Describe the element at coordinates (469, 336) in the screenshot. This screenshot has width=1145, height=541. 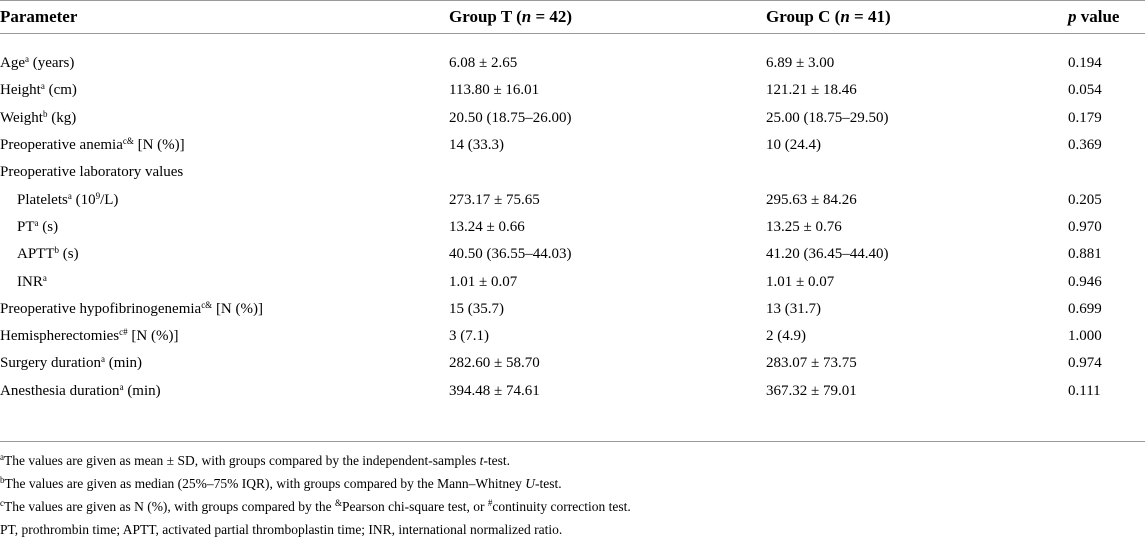
I see `text: 3 (7.1)` at that location.